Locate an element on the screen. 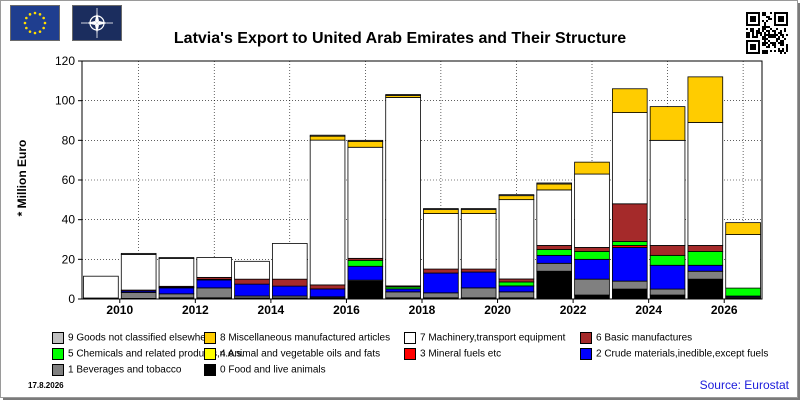  legend-item: 9 Goods not classified elsewhere is located at coordinates (133, 339).